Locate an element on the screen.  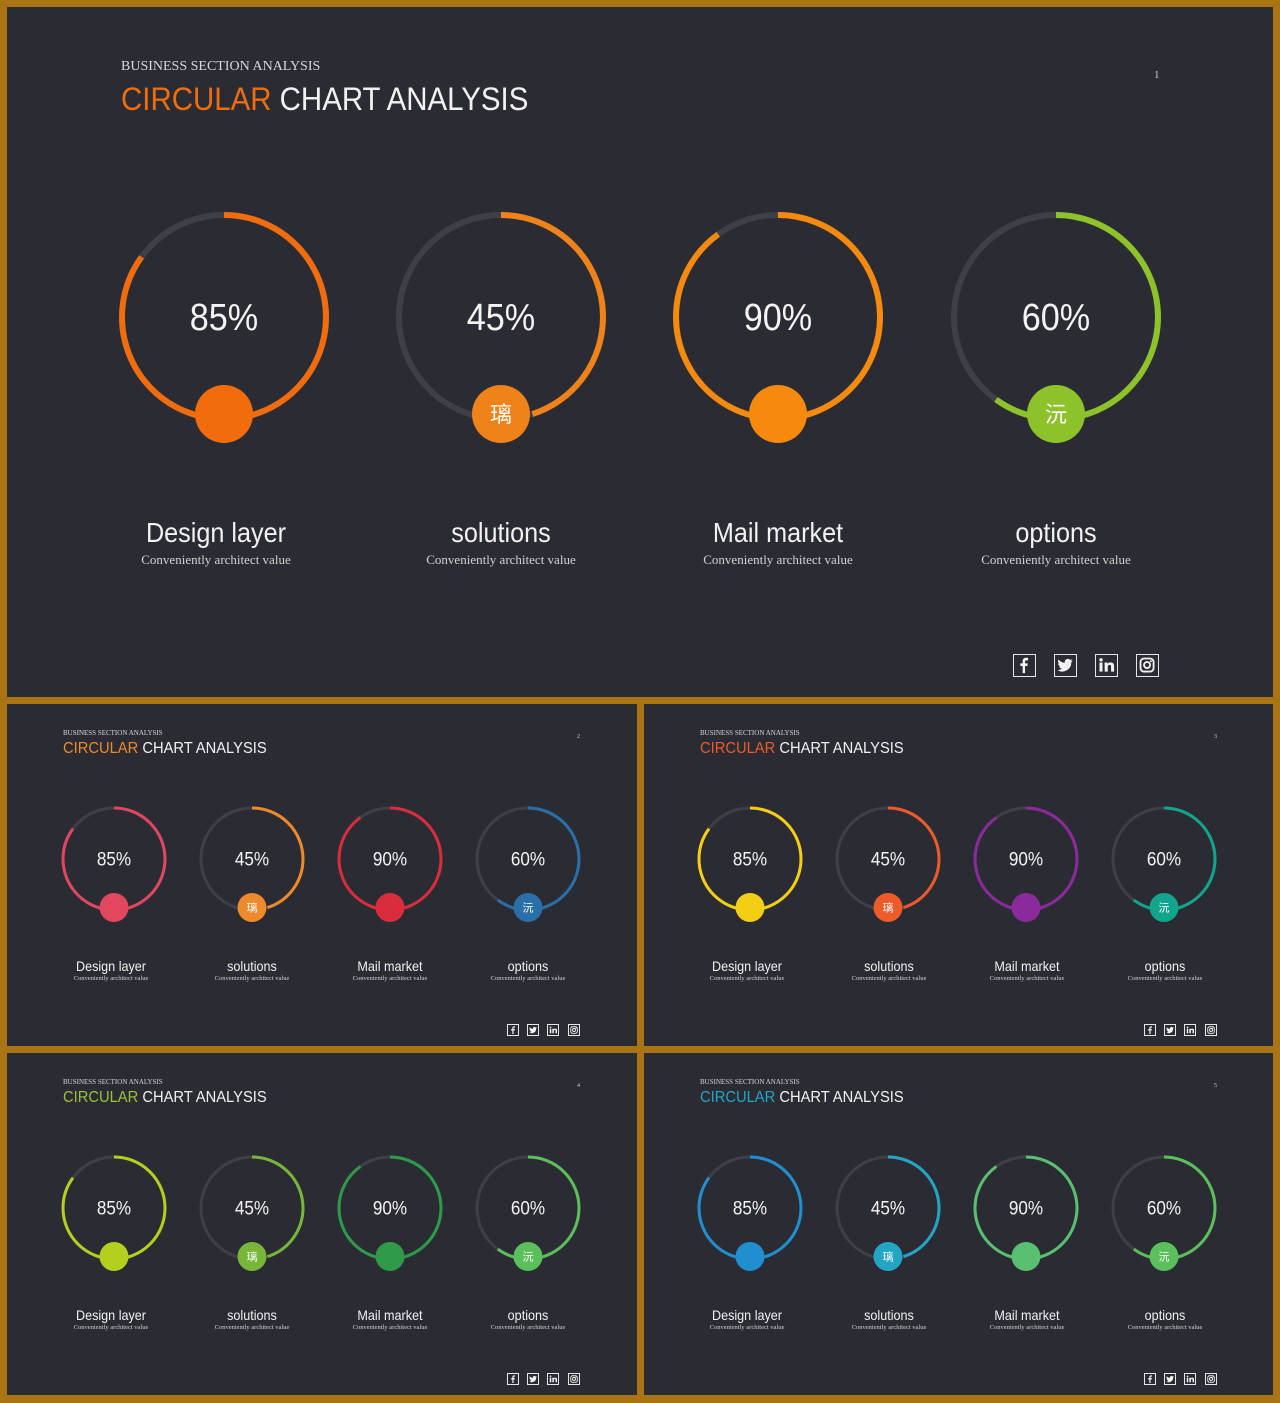
page-number: 2 is located at coordinates (578, 737).